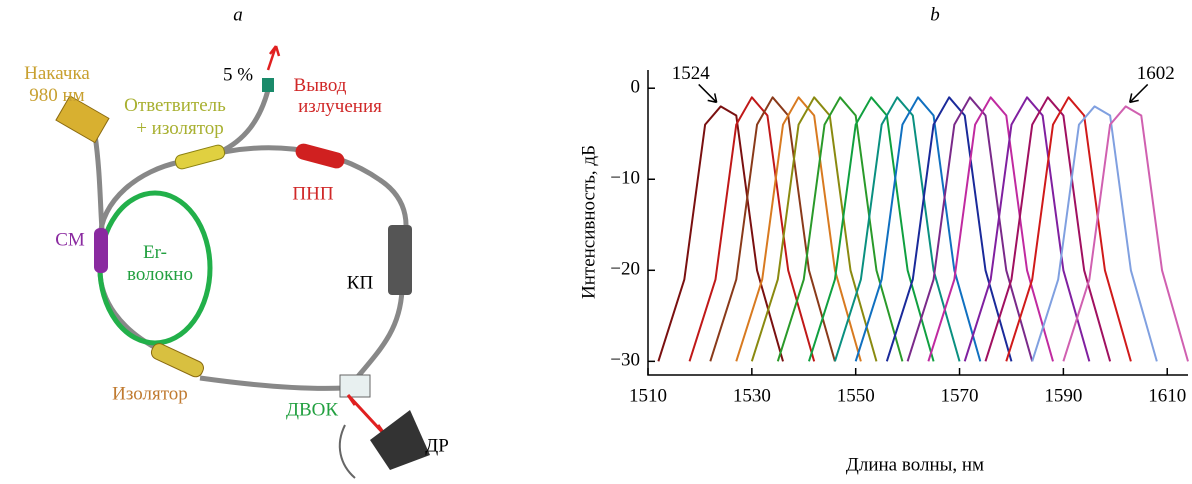 Image resolution: width=1192 pixels, height=484 pixels. What do you see at coordinates (360, 282) in the screenshot?
I see `pc-label: КП` at bounding box center [360, 282].